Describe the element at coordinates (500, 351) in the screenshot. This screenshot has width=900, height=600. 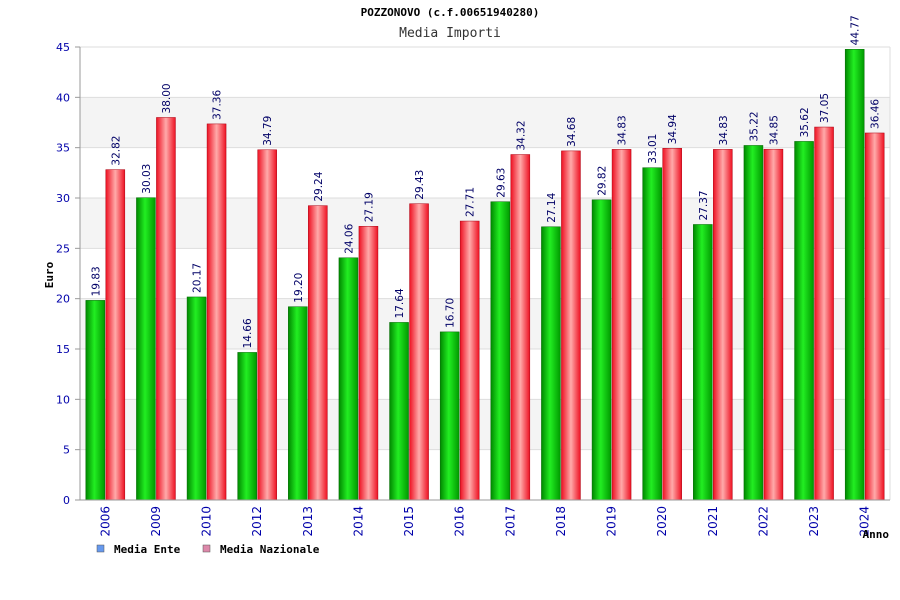
I see `bar-media-ente-2017` at that location.